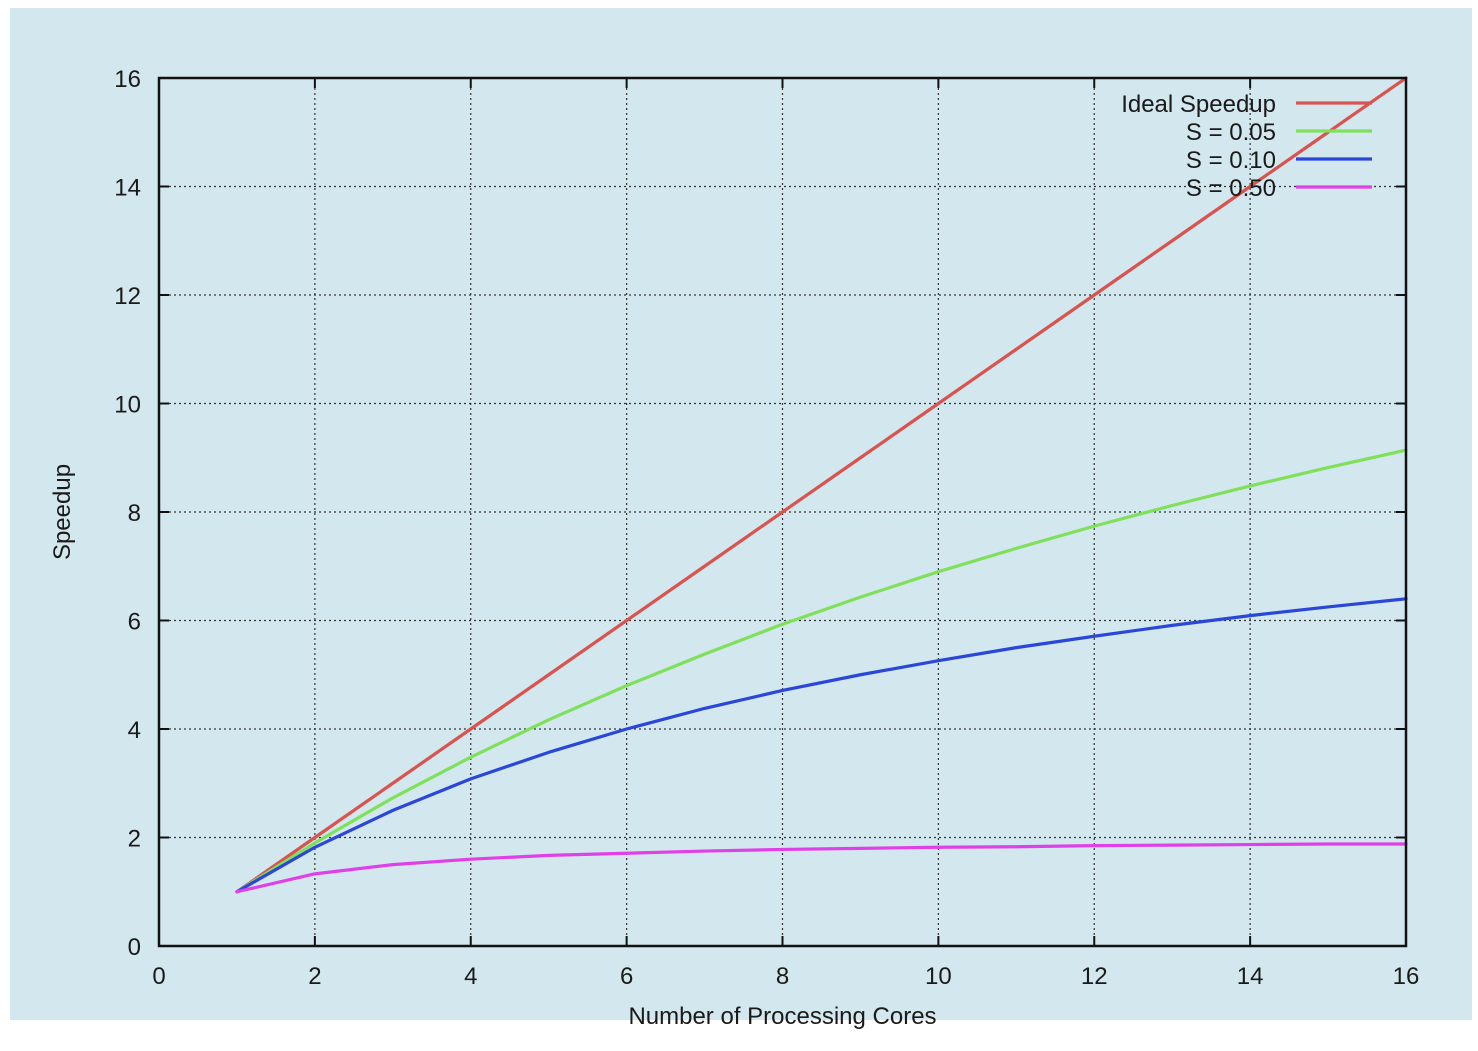 The height and width of the screenshot is (1051, 1478). I want to click on x-tick-label: 10, so click(938, 976).